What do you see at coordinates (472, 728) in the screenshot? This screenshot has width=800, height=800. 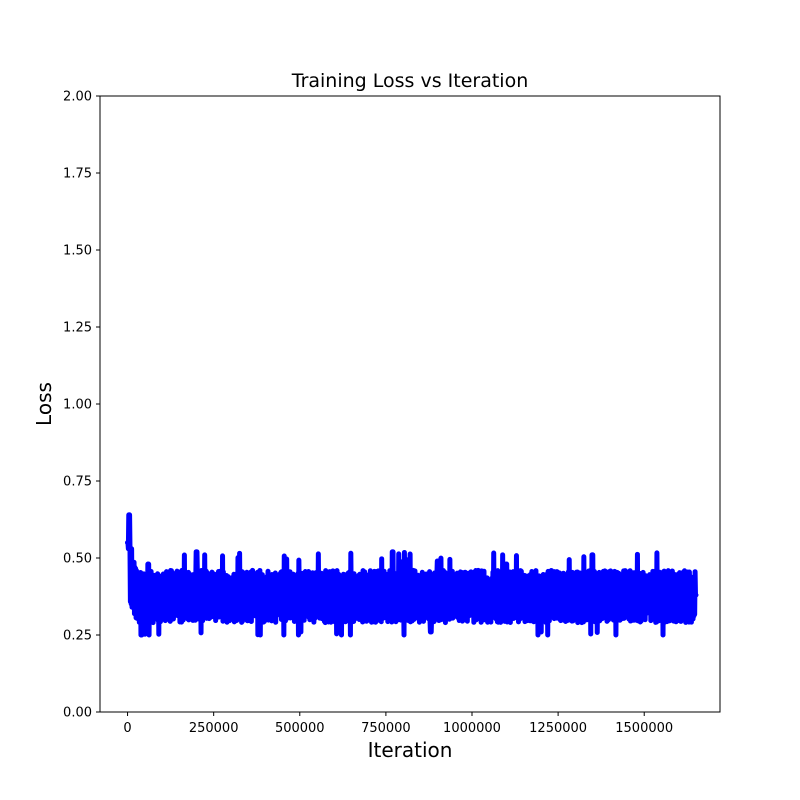 I see `x-tick-label: 1000000` at bounding box center [472, 728].